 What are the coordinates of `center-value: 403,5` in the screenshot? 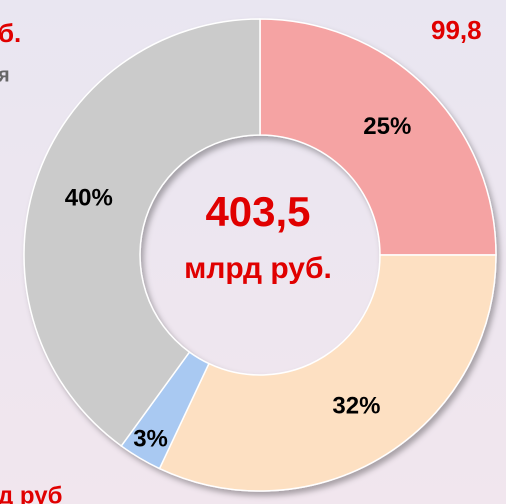 It's located at (257, 211).